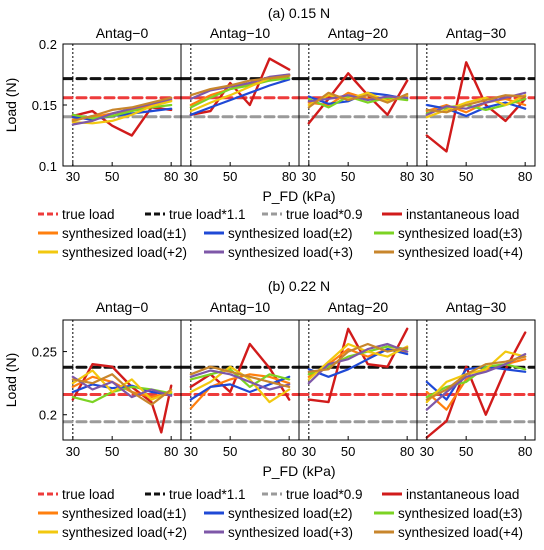  Describe the element at coordinates (44, 352) in the screenshot. I see `y-tick-label: 0.25` at that location.